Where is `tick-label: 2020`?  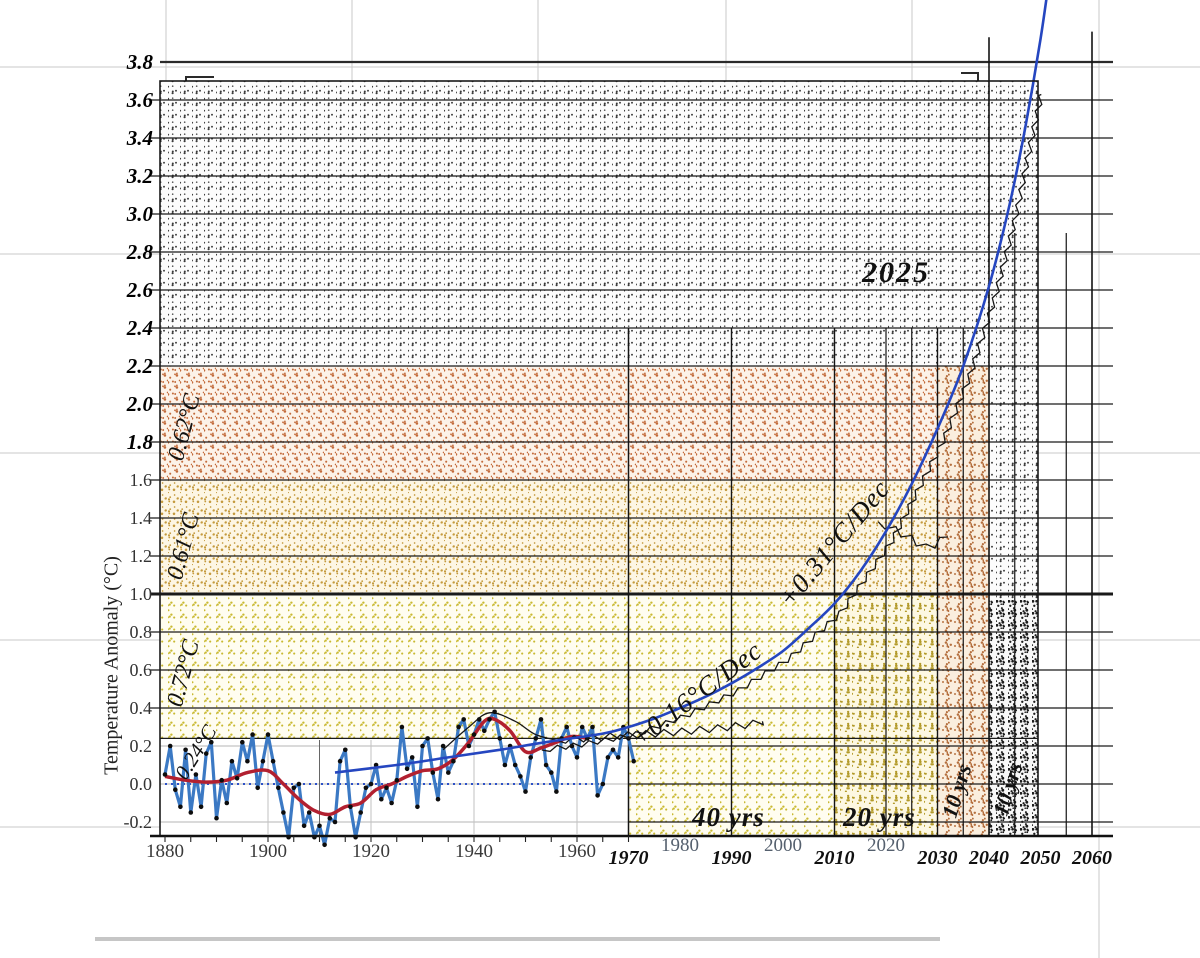 tick-label: 2020 is located at coordinates (886, 845).